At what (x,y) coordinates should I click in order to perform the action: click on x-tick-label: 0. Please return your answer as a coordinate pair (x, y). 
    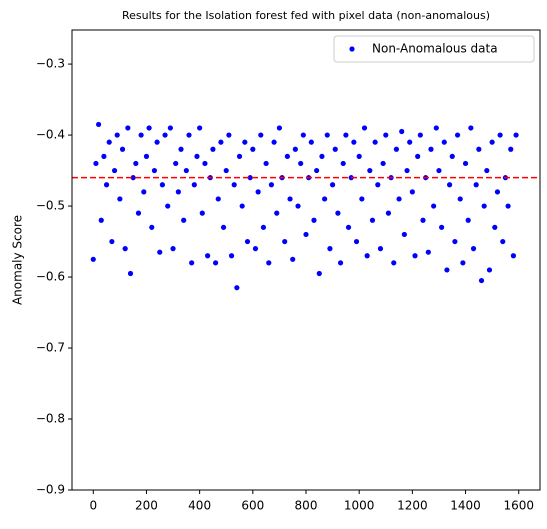
    Looking at the image, I should click on (93, 506).